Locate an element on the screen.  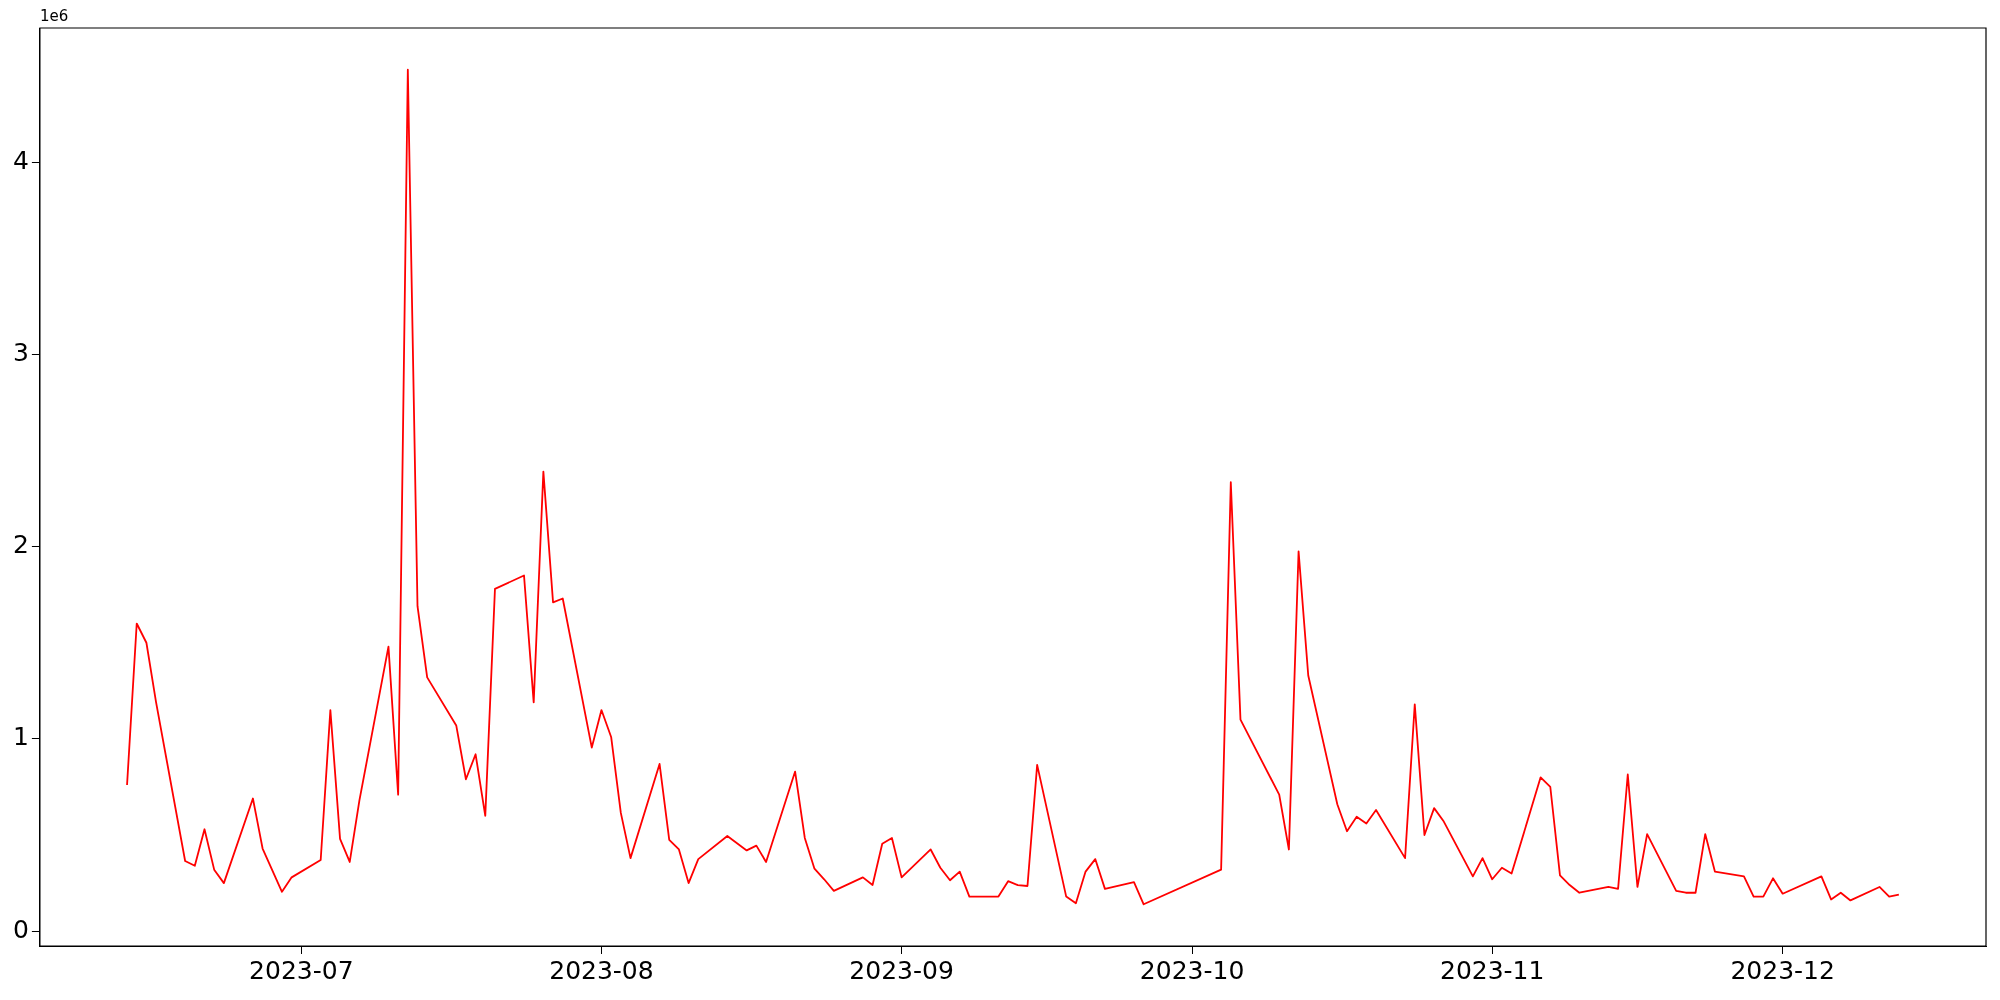
x-tick-label: 2023-11 is located at coordinates (1492, 970).